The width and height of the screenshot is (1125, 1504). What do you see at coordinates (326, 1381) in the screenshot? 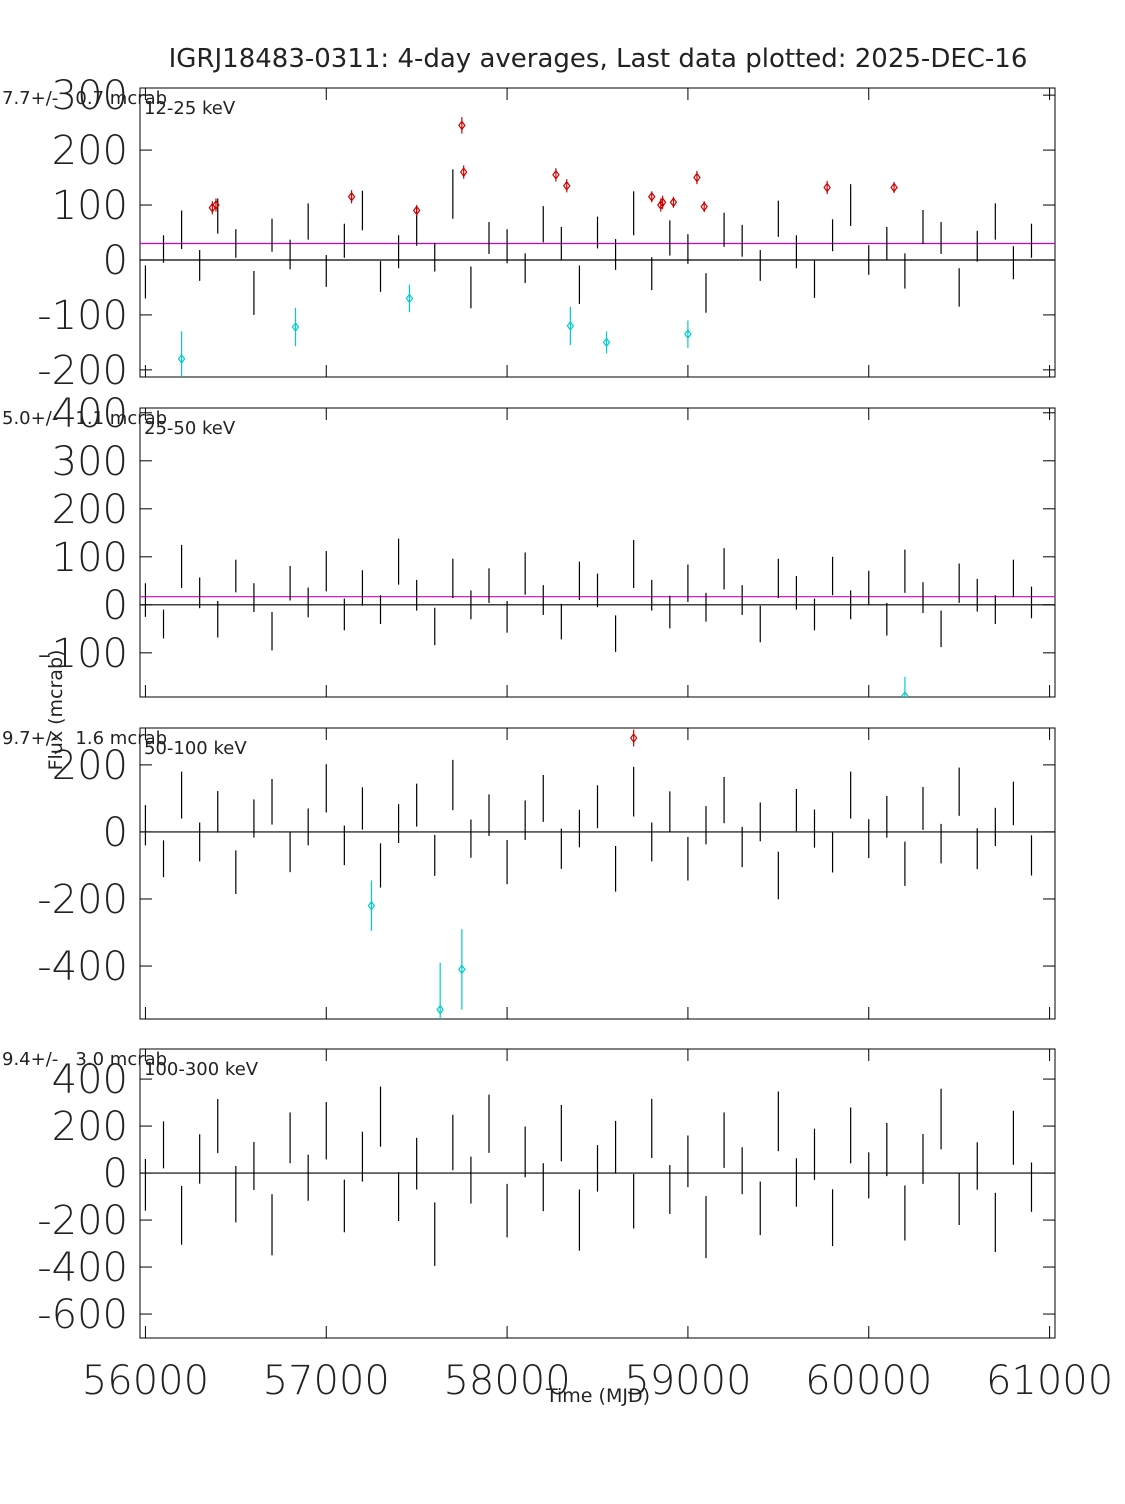
I see `x-tick-label: 57000` at bounding box center [326, 1381].